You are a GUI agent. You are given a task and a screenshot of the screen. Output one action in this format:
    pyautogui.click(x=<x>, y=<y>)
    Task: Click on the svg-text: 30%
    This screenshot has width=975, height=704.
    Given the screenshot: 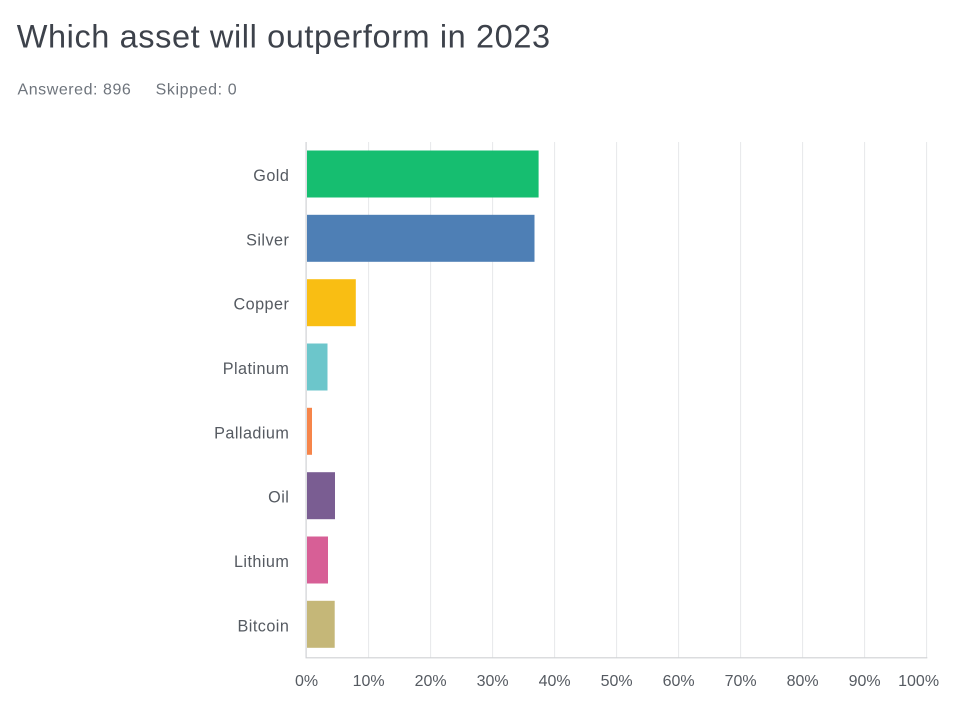 What is the action you would take?
    pyautogui.click(x=493, y=681)
    